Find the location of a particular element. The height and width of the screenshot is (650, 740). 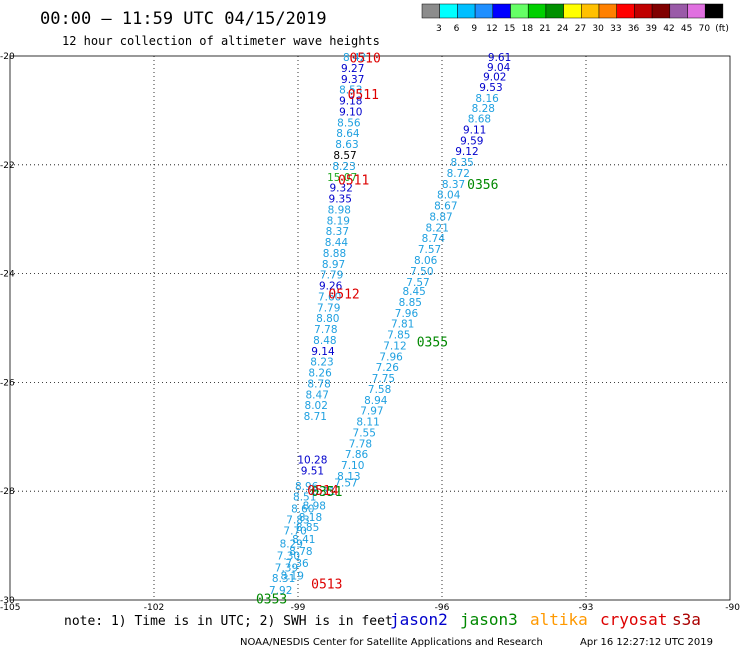

pass-time-label: 0510 is located at coordinates (365, 59).